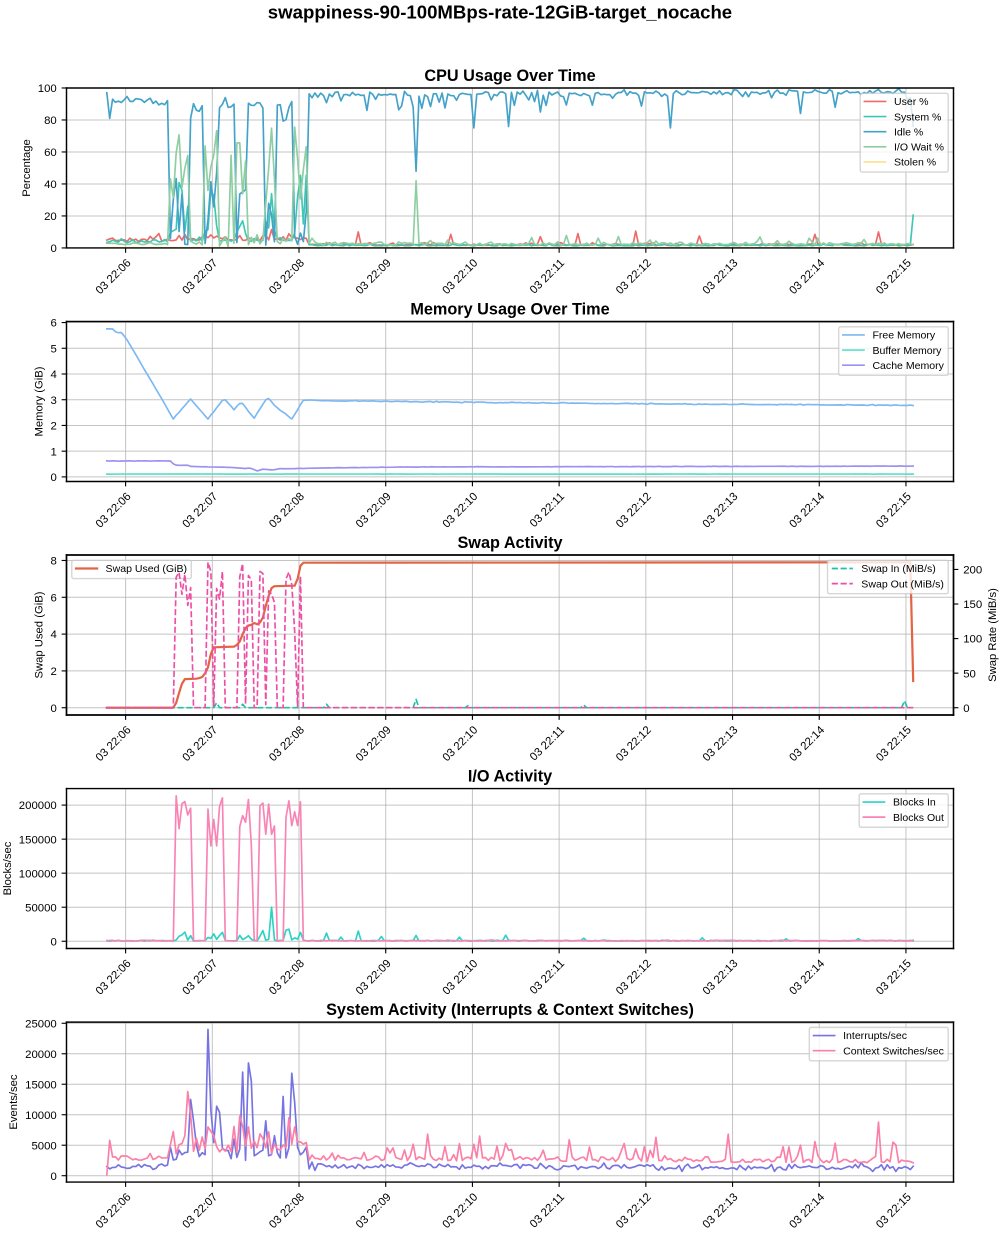  What do you see at coordinates (969, 674) in the screenshot?
I see `svg-text: 50` at bounding box center [969, 674].